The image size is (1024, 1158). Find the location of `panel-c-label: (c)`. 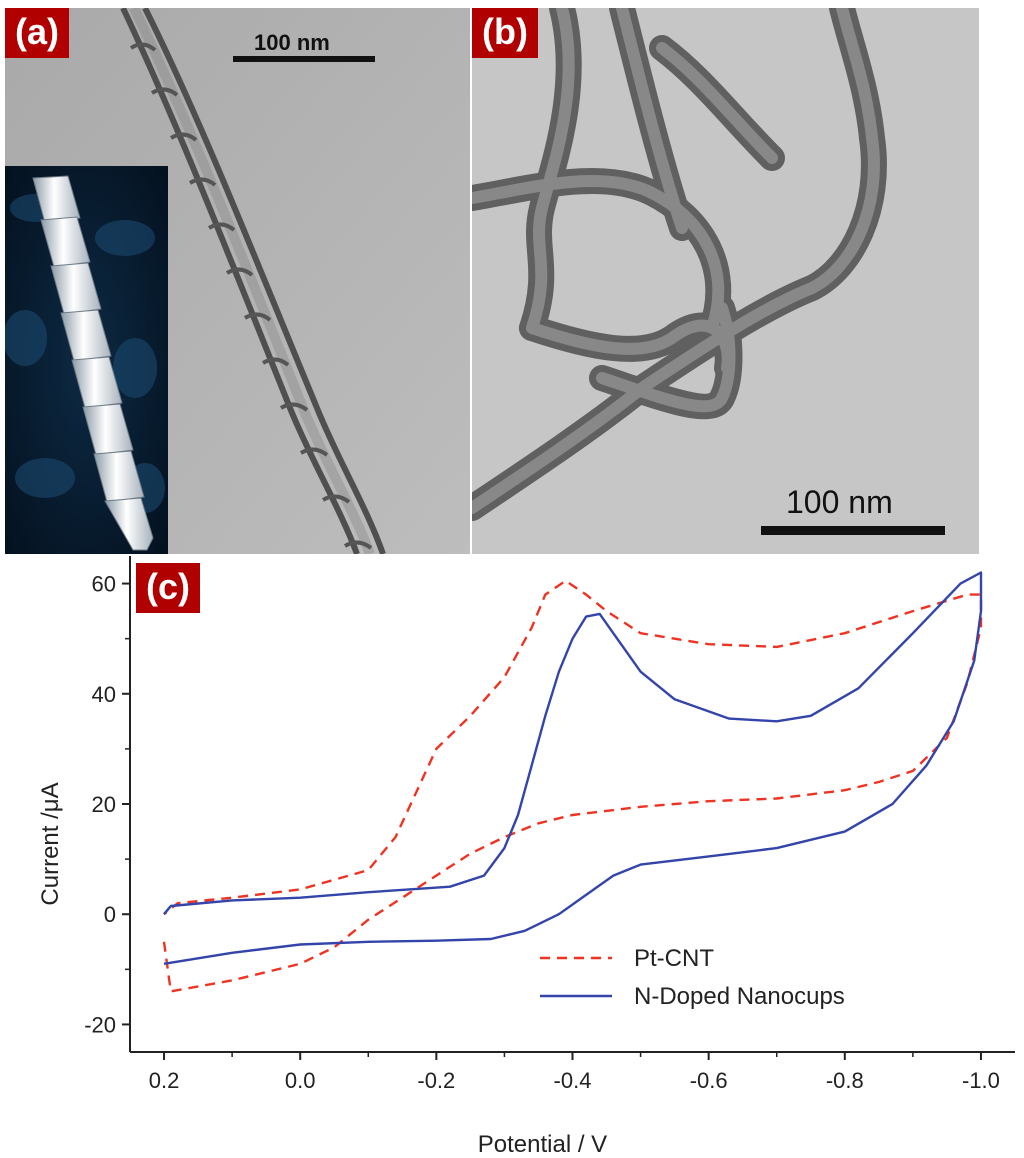

panel-c-label: (c) is located at coordinates (168, 588).